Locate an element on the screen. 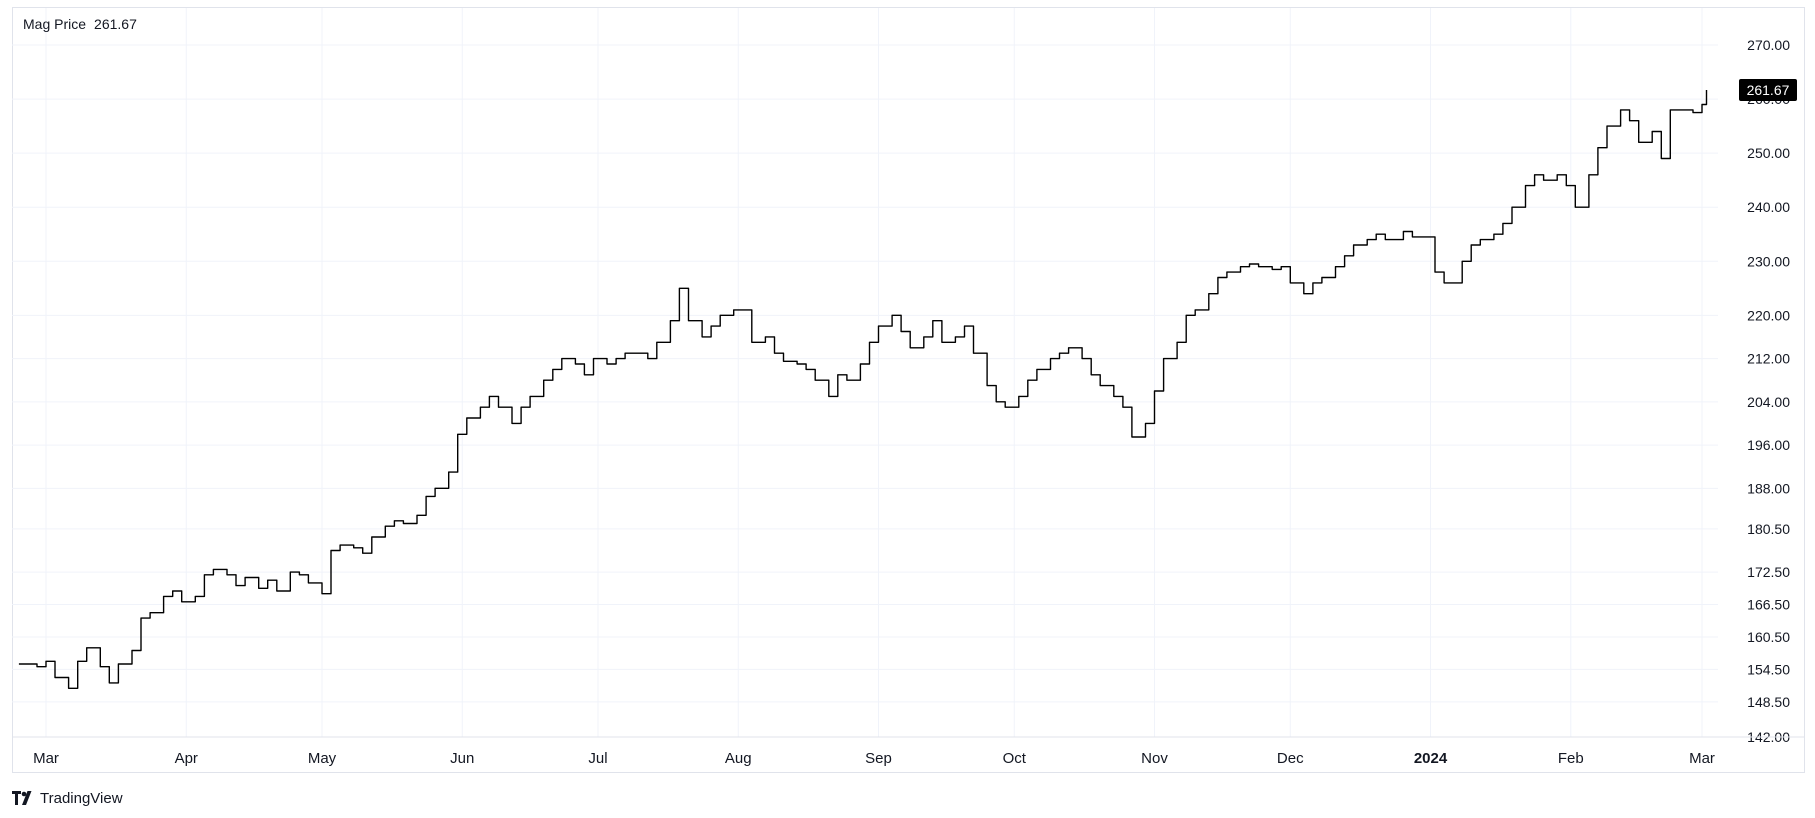 The width and height of the screenshot is (1815, 818). x-axis-tick-label: Aug is located at coordinates (738, 758).